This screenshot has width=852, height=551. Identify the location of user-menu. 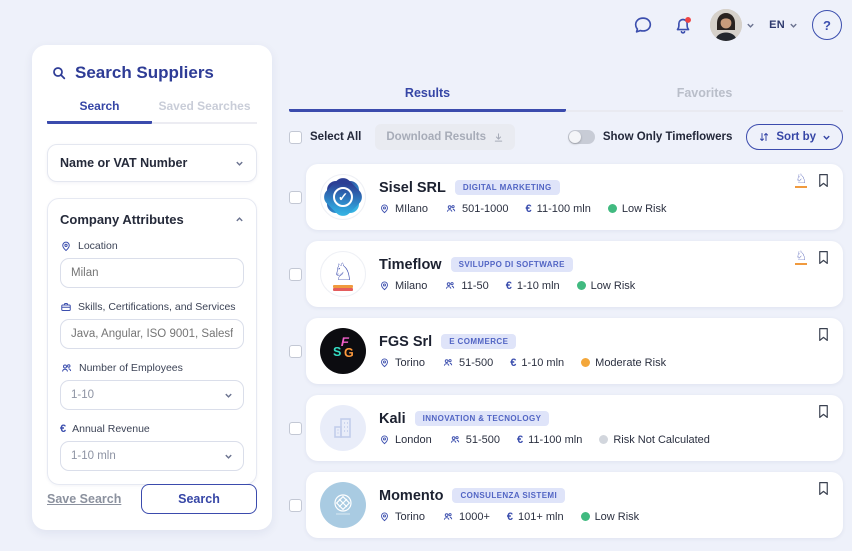
(732, 25).